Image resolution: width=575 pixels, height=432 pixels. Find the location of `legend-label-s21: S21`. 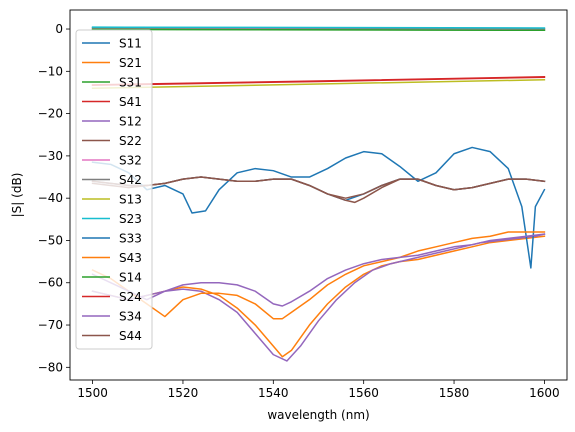

legend-label-s21: S21 is located at coordinates (130, 63).